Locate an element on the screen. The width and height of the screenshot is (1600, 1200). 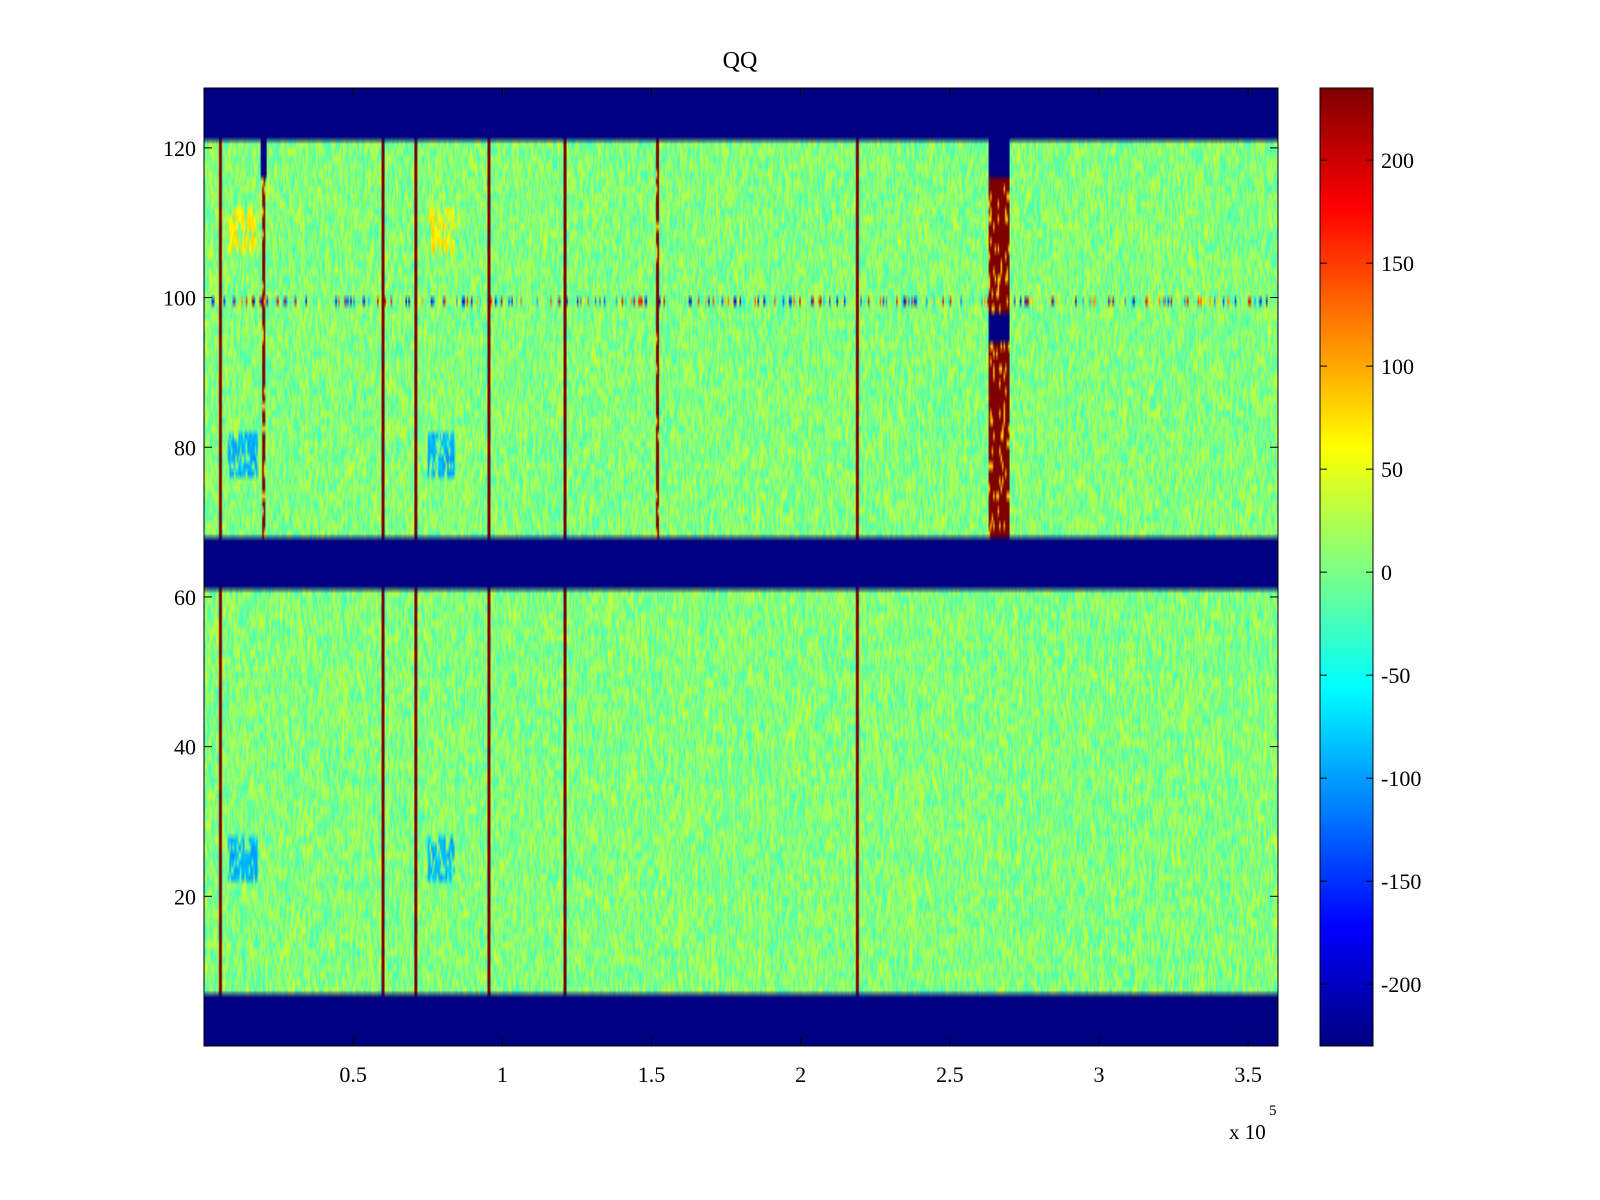
x-tick-label: 1 is located at coordinates (502, 1074).